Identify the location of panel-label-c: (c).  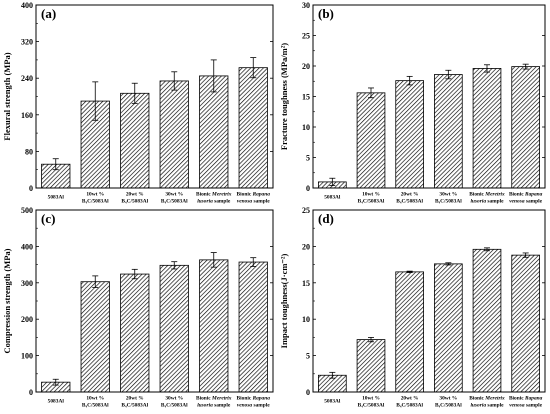
(48, 218).